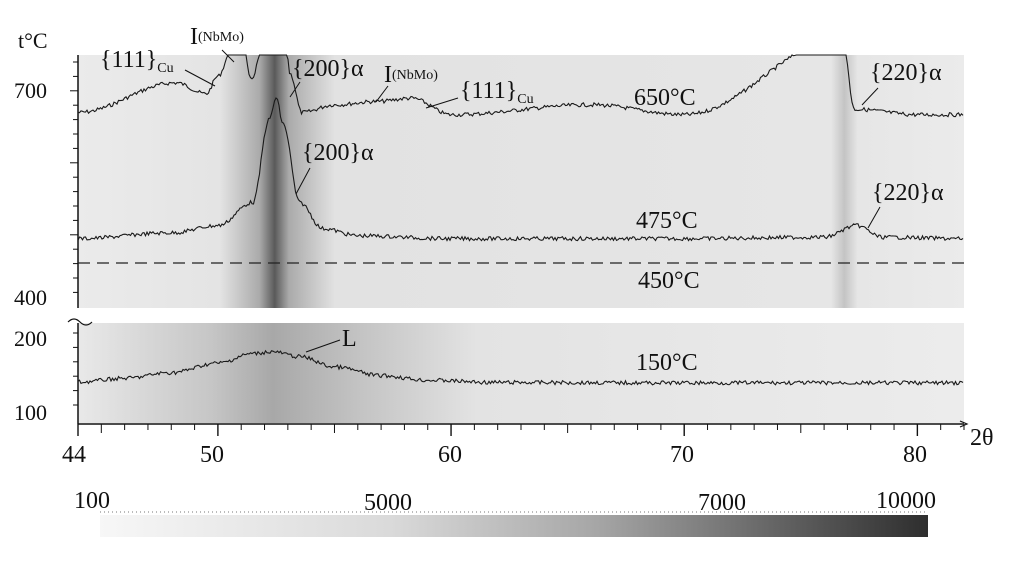  Describe the element at coordinates (212, 455) in the screenshot. I see `x-tick-50: 50` at that location.